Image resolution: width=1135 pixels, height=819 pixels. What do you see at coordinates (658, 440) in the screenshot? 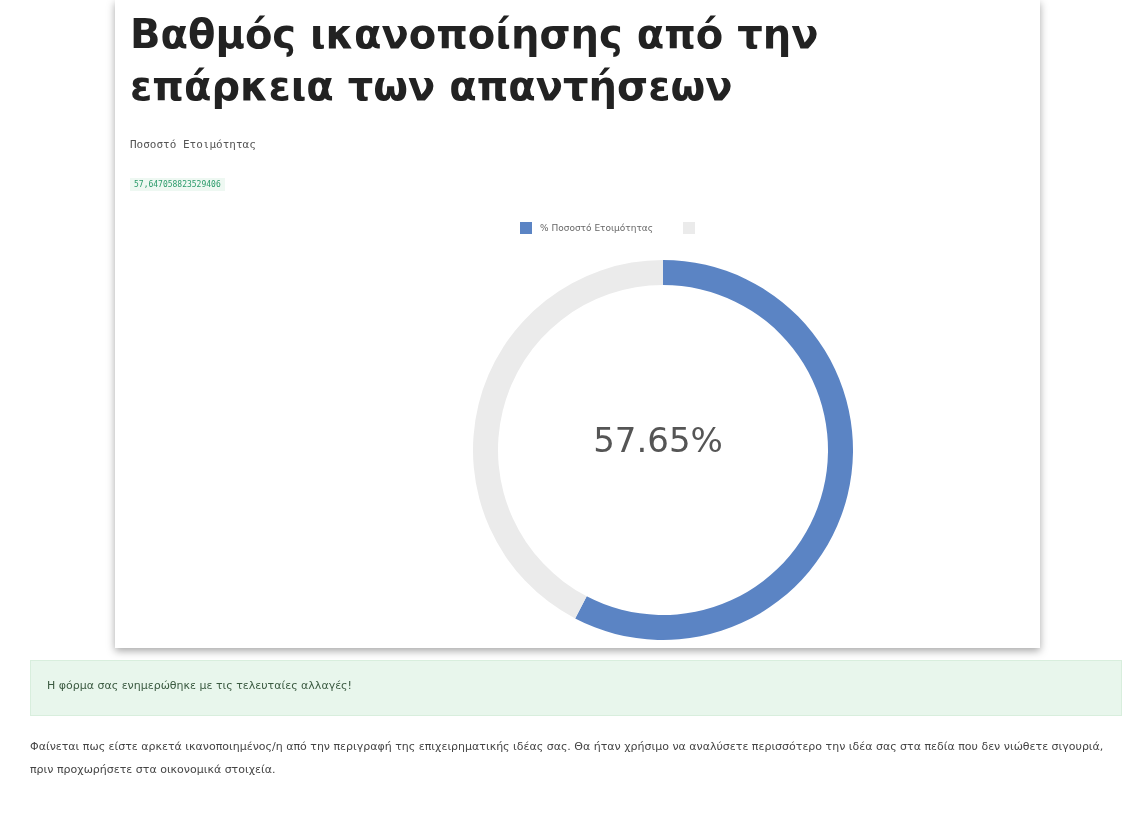
I see `text: 57.65%` at bounding box center [658, 440].